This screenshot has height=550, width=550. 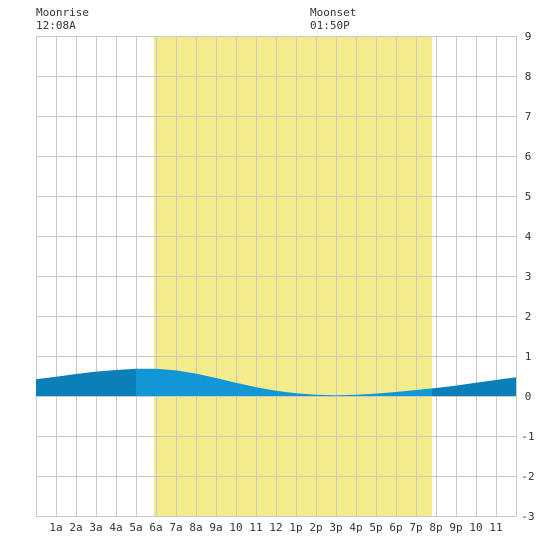 I want to click on x-tick-label: 3a, so click(x=95, y=527).